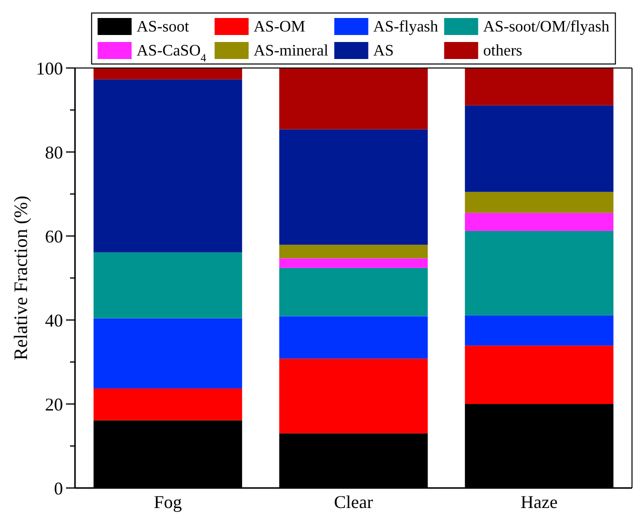  I want to click on x-tick-label: Clear, so click(353, 502).